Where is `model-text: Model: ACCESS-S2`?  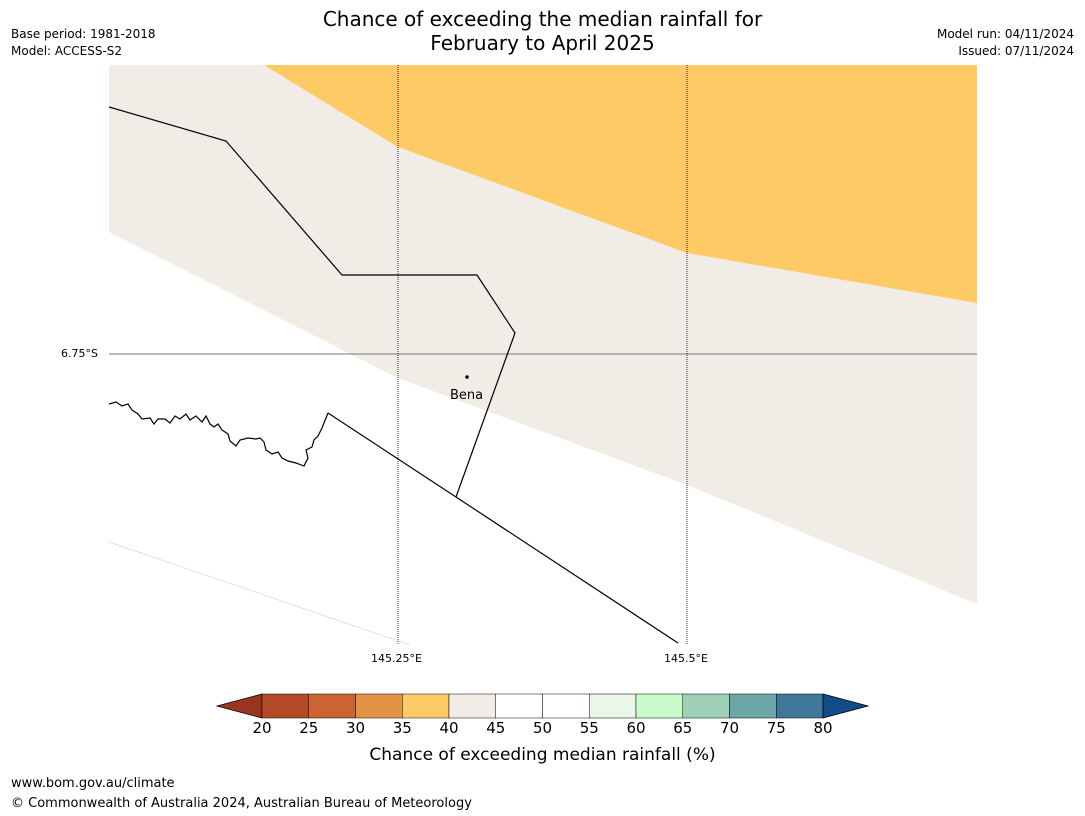
model-text: Model: ACCESS-S2 is located at coordinates (67, 51).